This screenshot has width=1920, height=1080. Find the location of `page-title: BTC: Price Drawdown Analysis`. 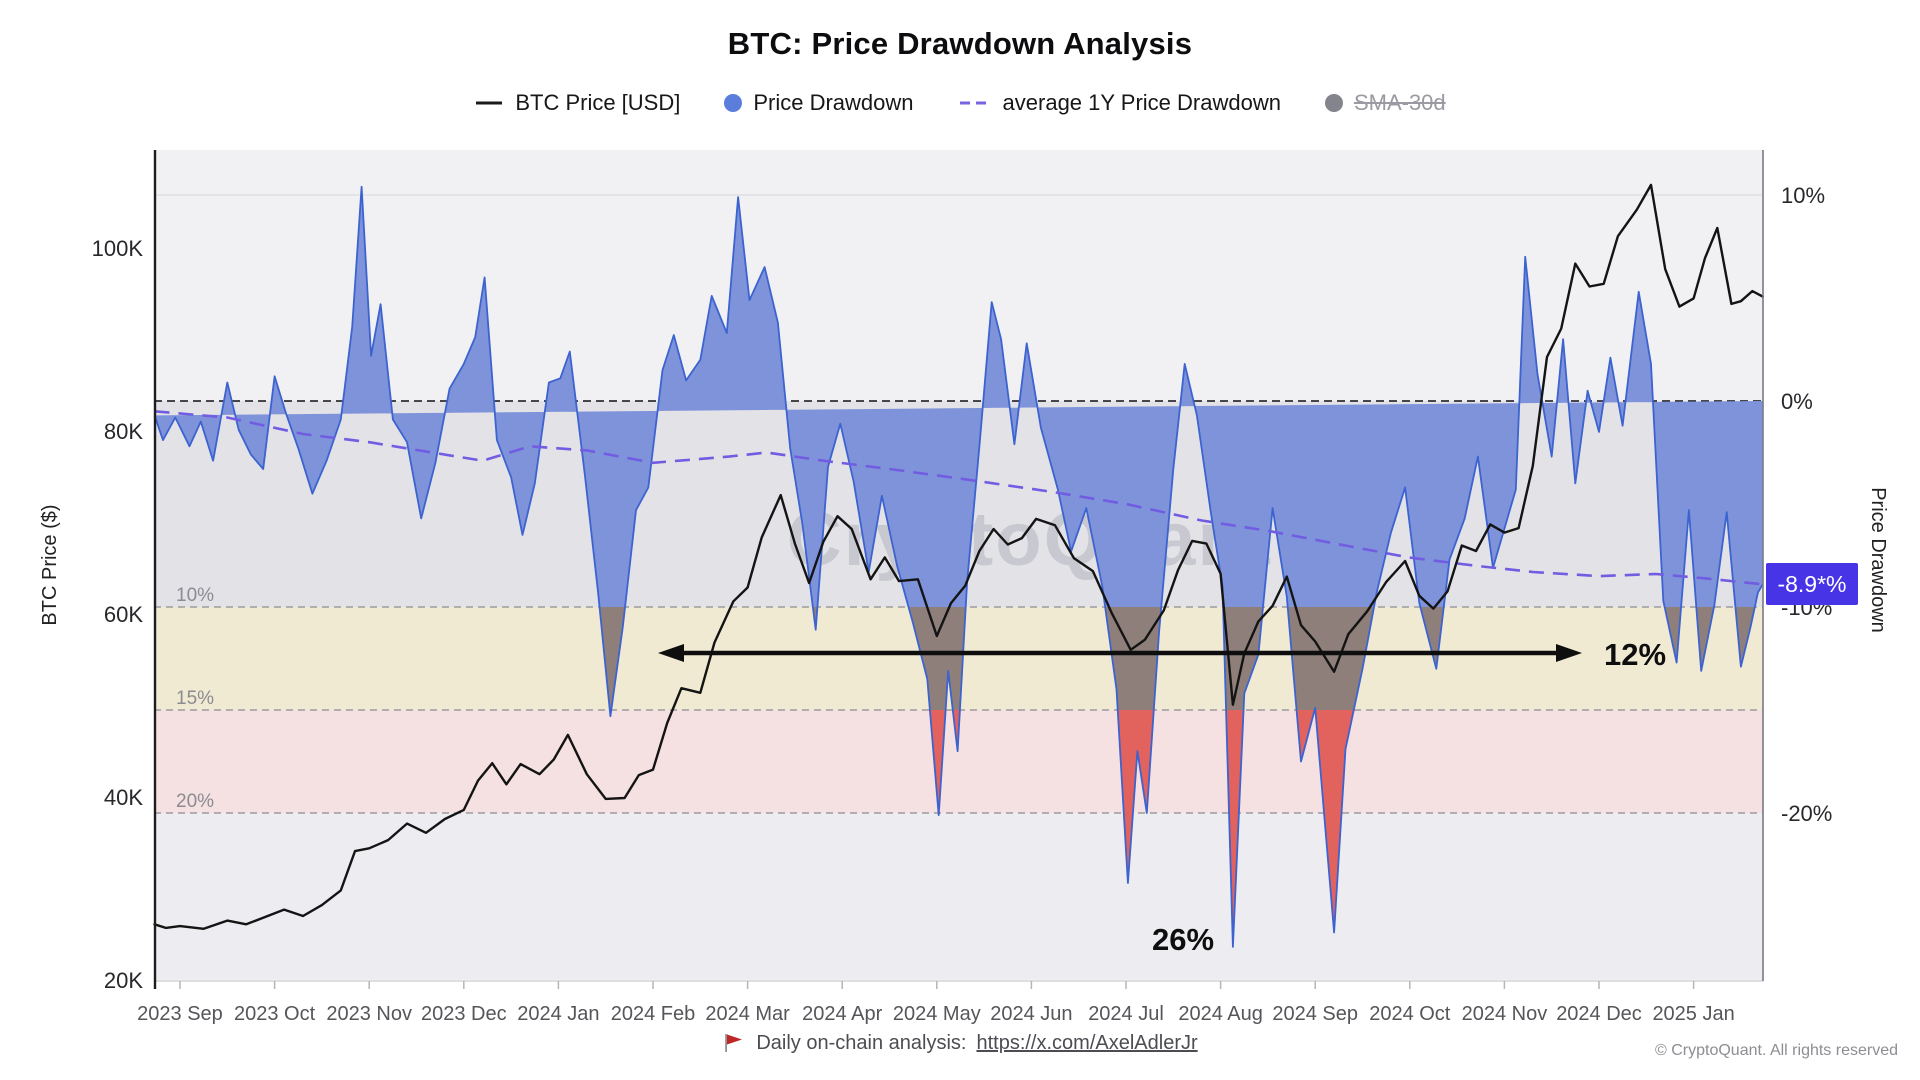

page-title: BTC: Price Drawdown Analysis is located at coordinates (960, 43).